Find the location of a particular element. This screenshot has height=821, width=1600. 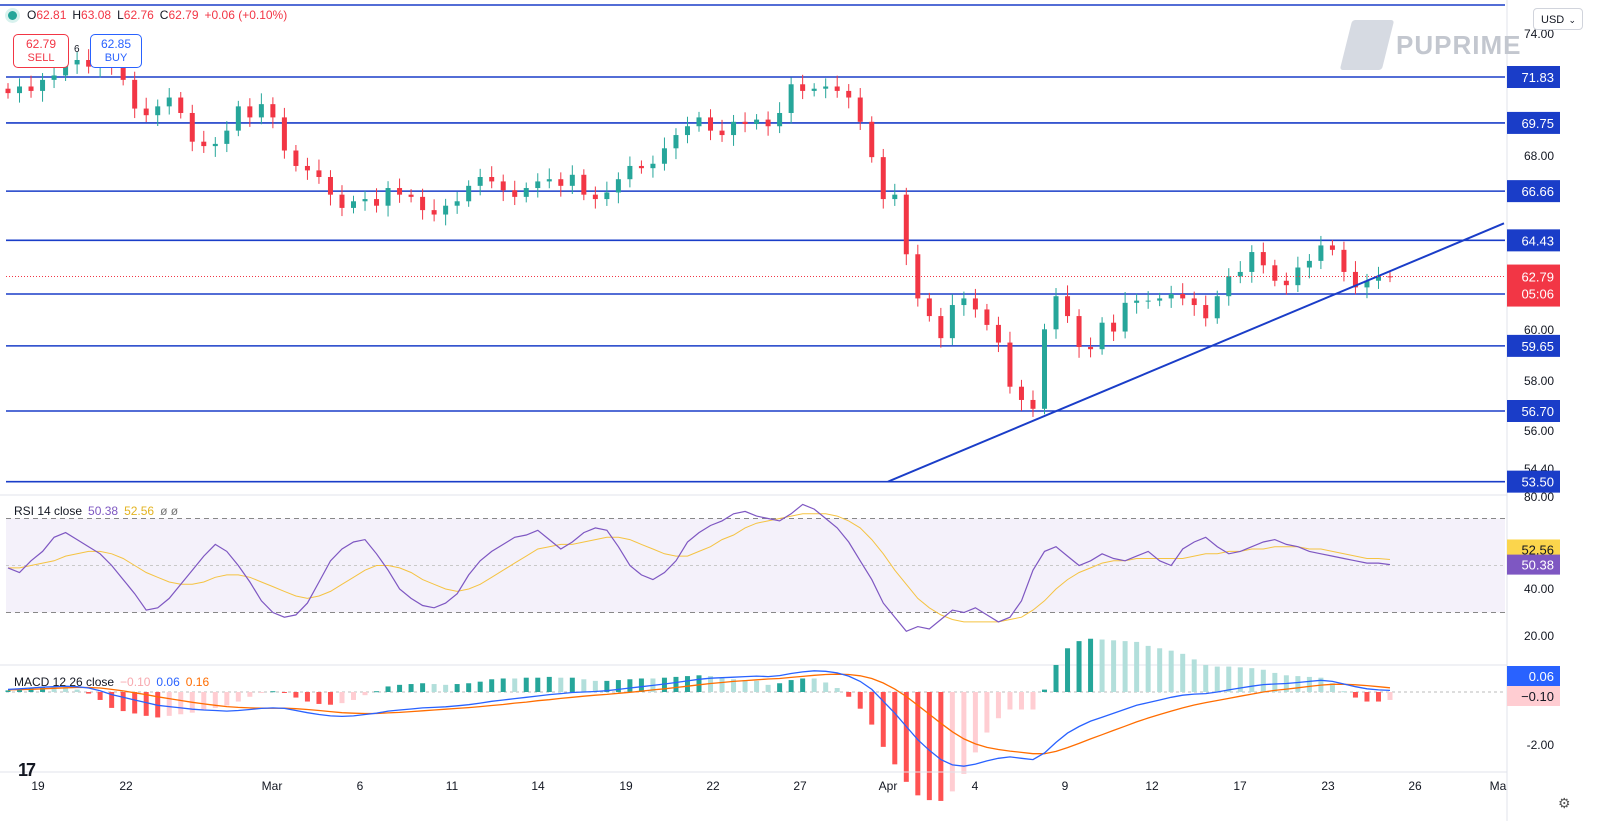

tradingview-logo-icon: 17 is located at coordinates (27, 770).